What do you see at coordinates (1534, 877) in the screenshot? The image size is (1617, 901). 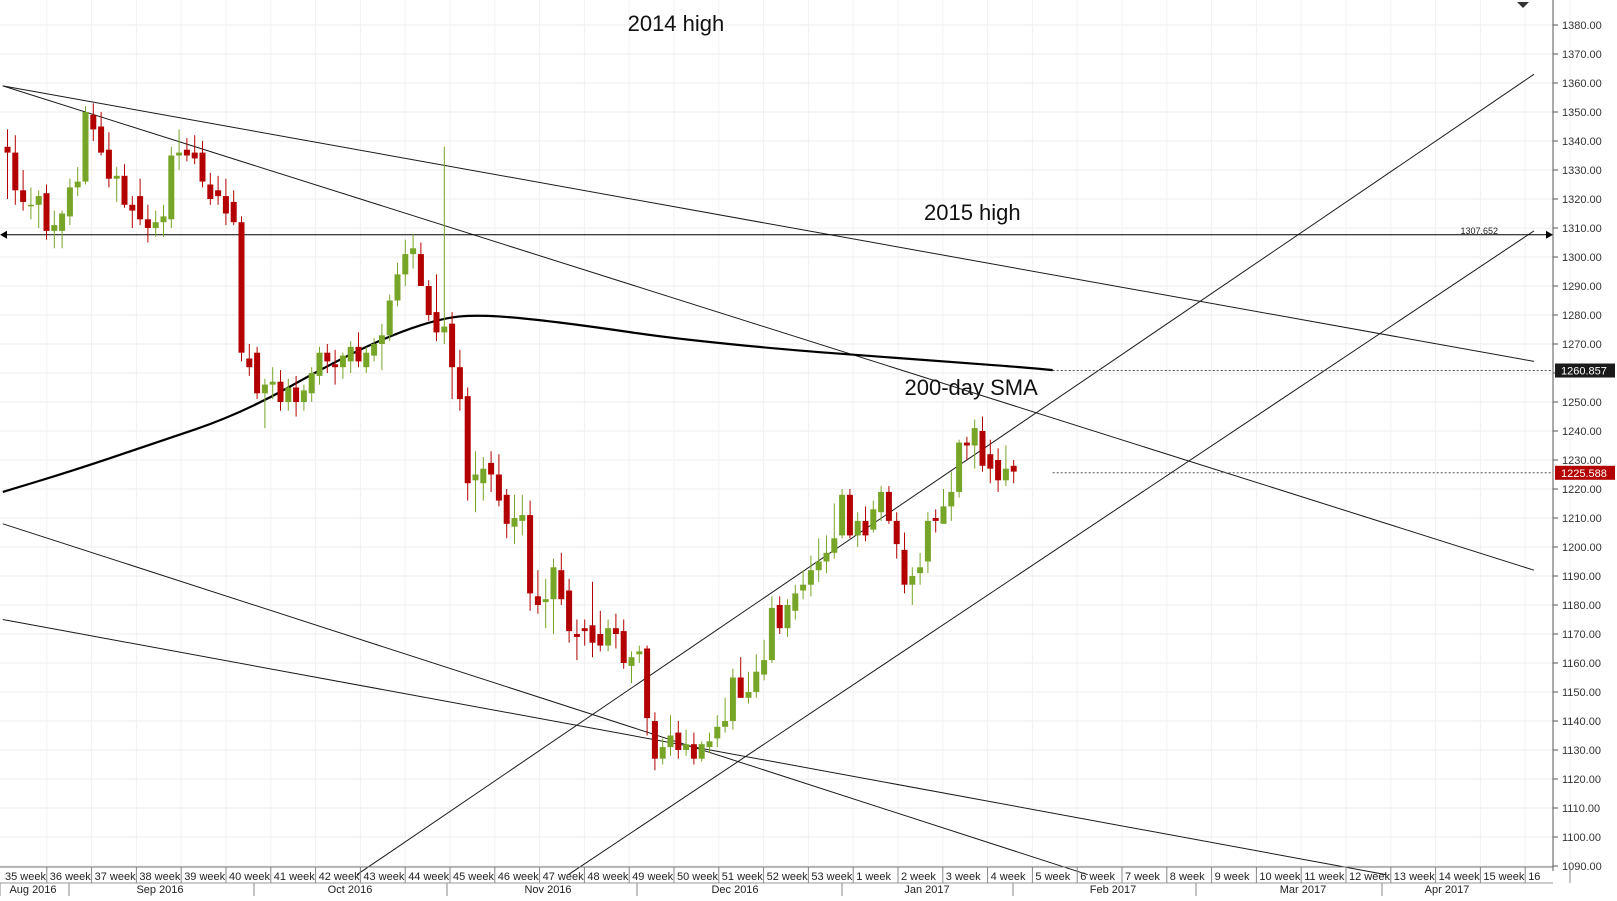 I see `x-week-label: 16` at bounding box center [1534, 877].